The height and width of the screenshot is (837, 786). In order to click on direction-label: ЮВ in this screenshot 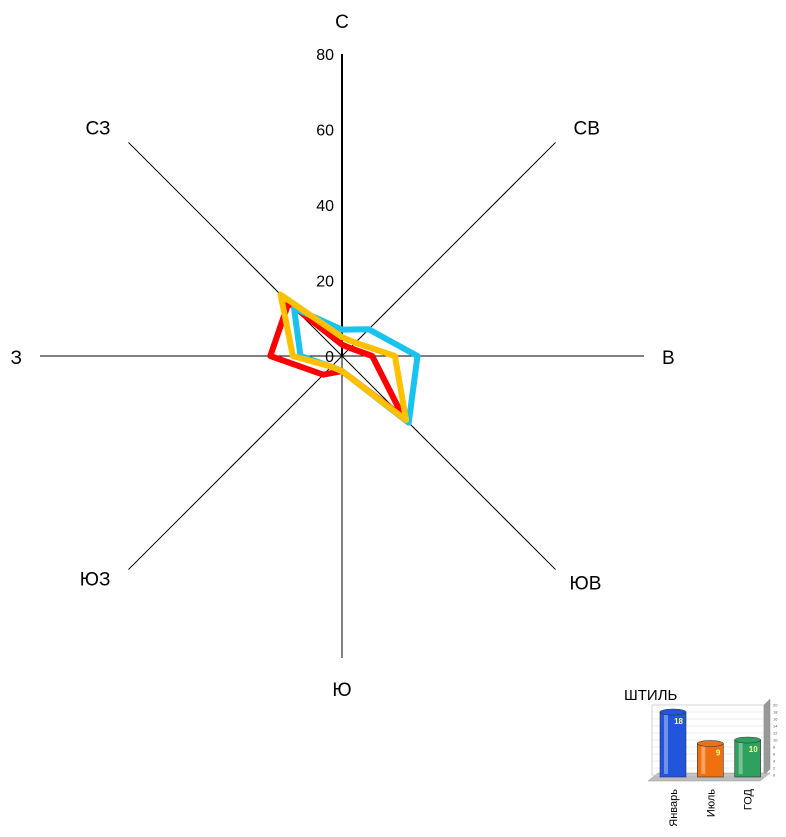, I will do `click(586, 584)`.